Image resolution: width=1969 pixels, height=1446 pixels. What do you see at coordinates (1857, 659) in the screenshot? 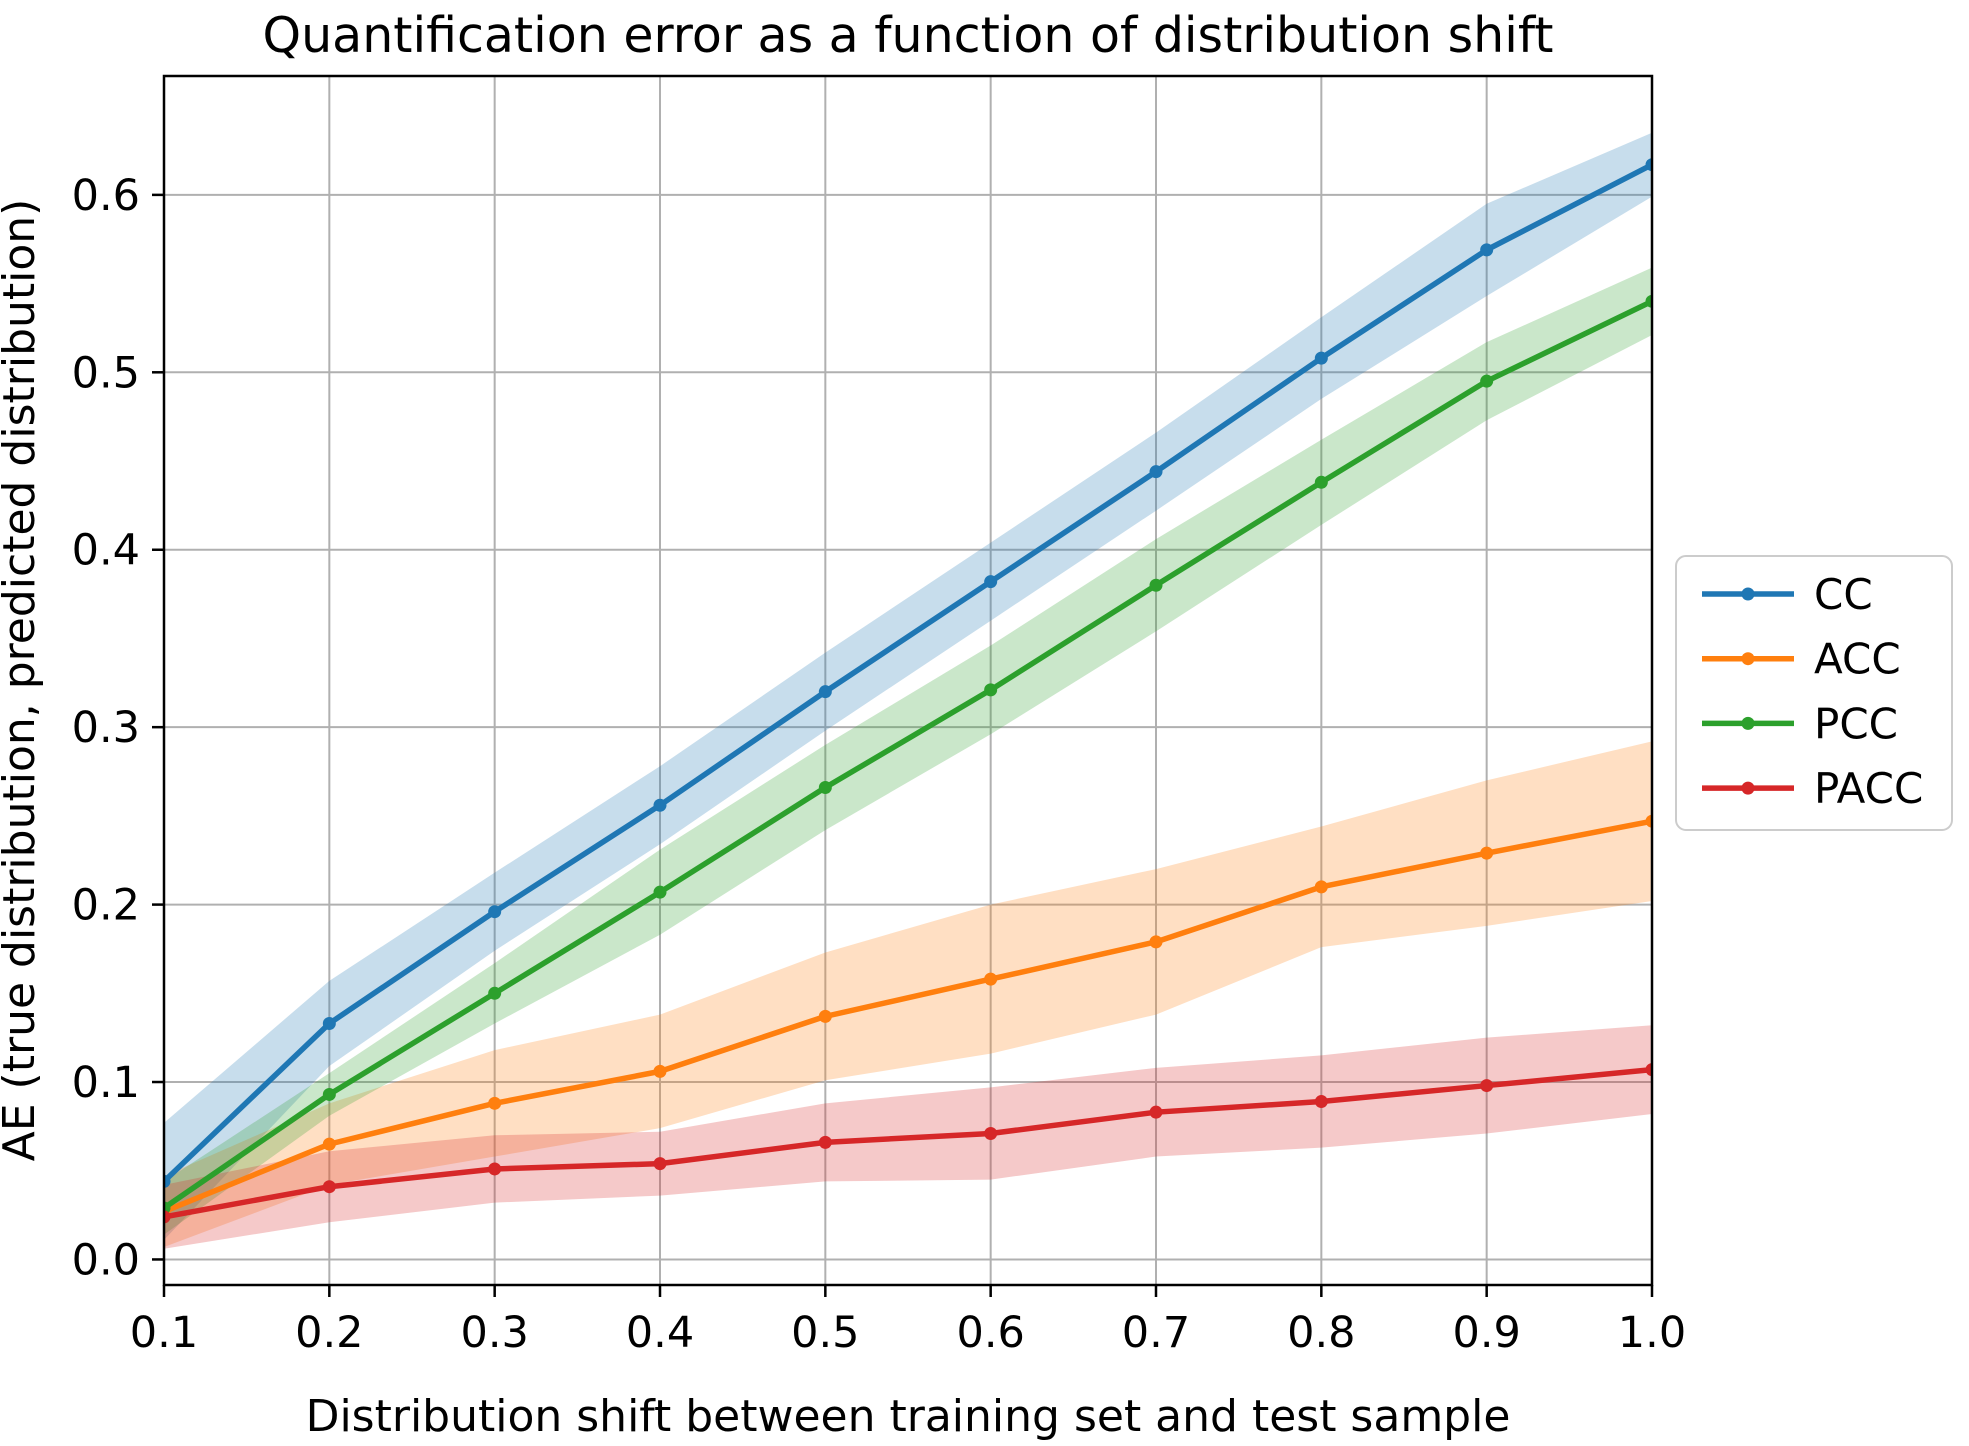
I see `legend-label-acc: ACC` at bounding box center [1857, 659].